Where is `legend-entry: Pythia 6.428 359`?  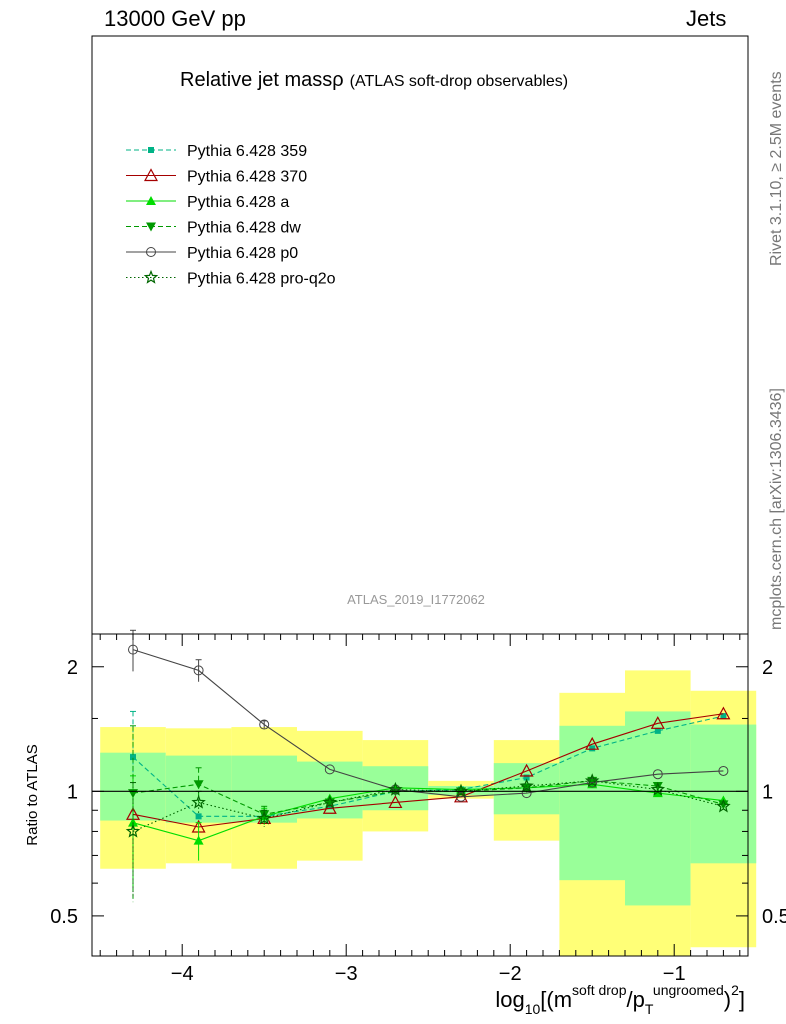 legend-entry: Pythia 6.428 359 is located at coordinates (216, 151).